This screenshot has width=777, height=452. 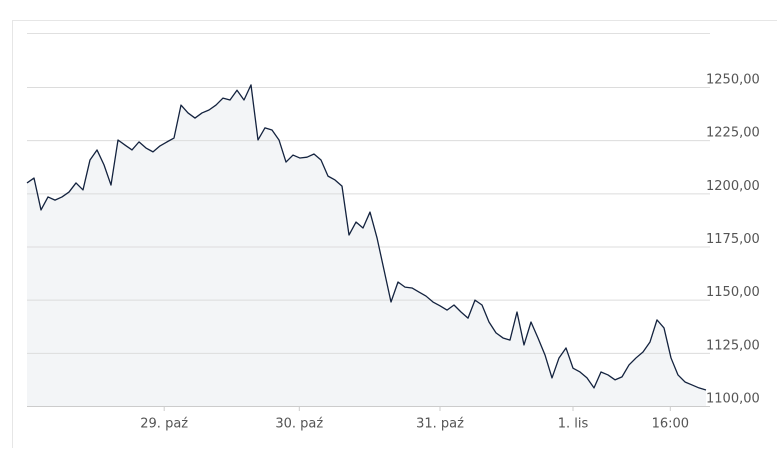 I want to click on y-tick-label: 1200,00, so click(x=733, y=186).